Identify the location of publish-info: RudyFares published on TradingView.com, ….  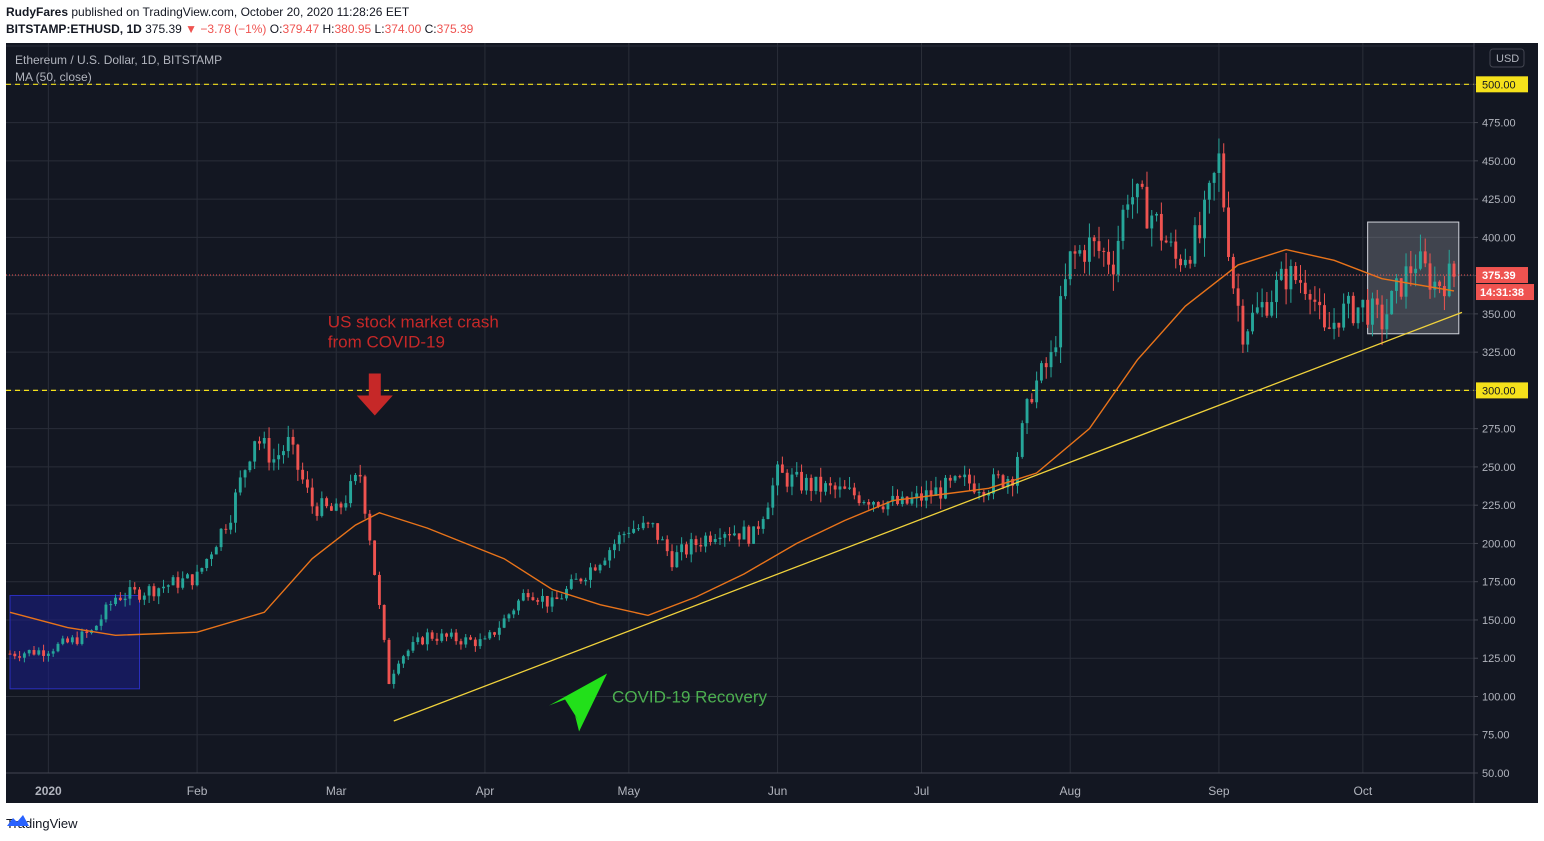
(207, 12).